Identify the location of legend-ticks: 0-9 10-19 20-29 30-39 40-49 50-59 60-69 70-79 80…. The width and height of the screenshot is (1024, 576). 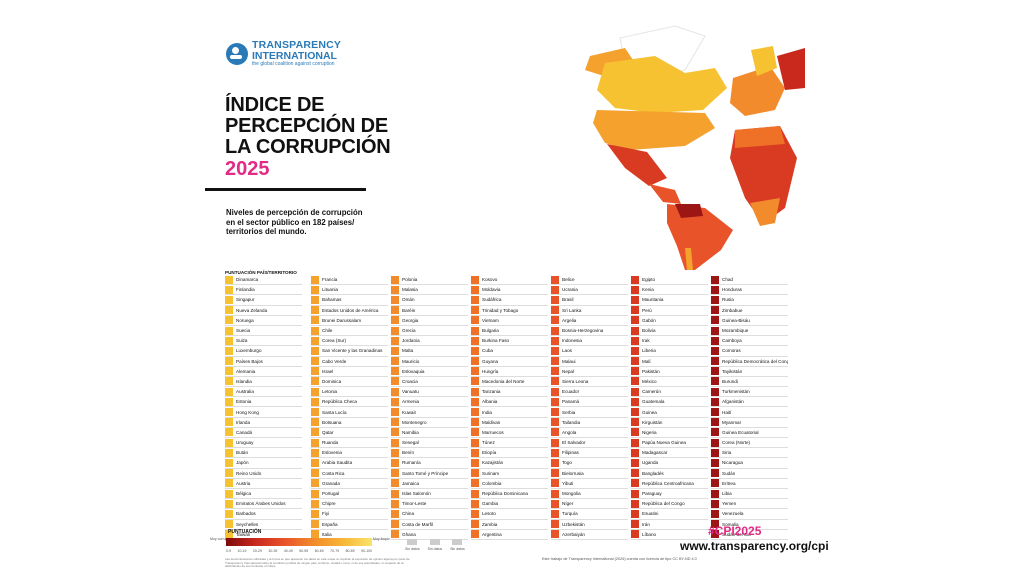
(299, 551).